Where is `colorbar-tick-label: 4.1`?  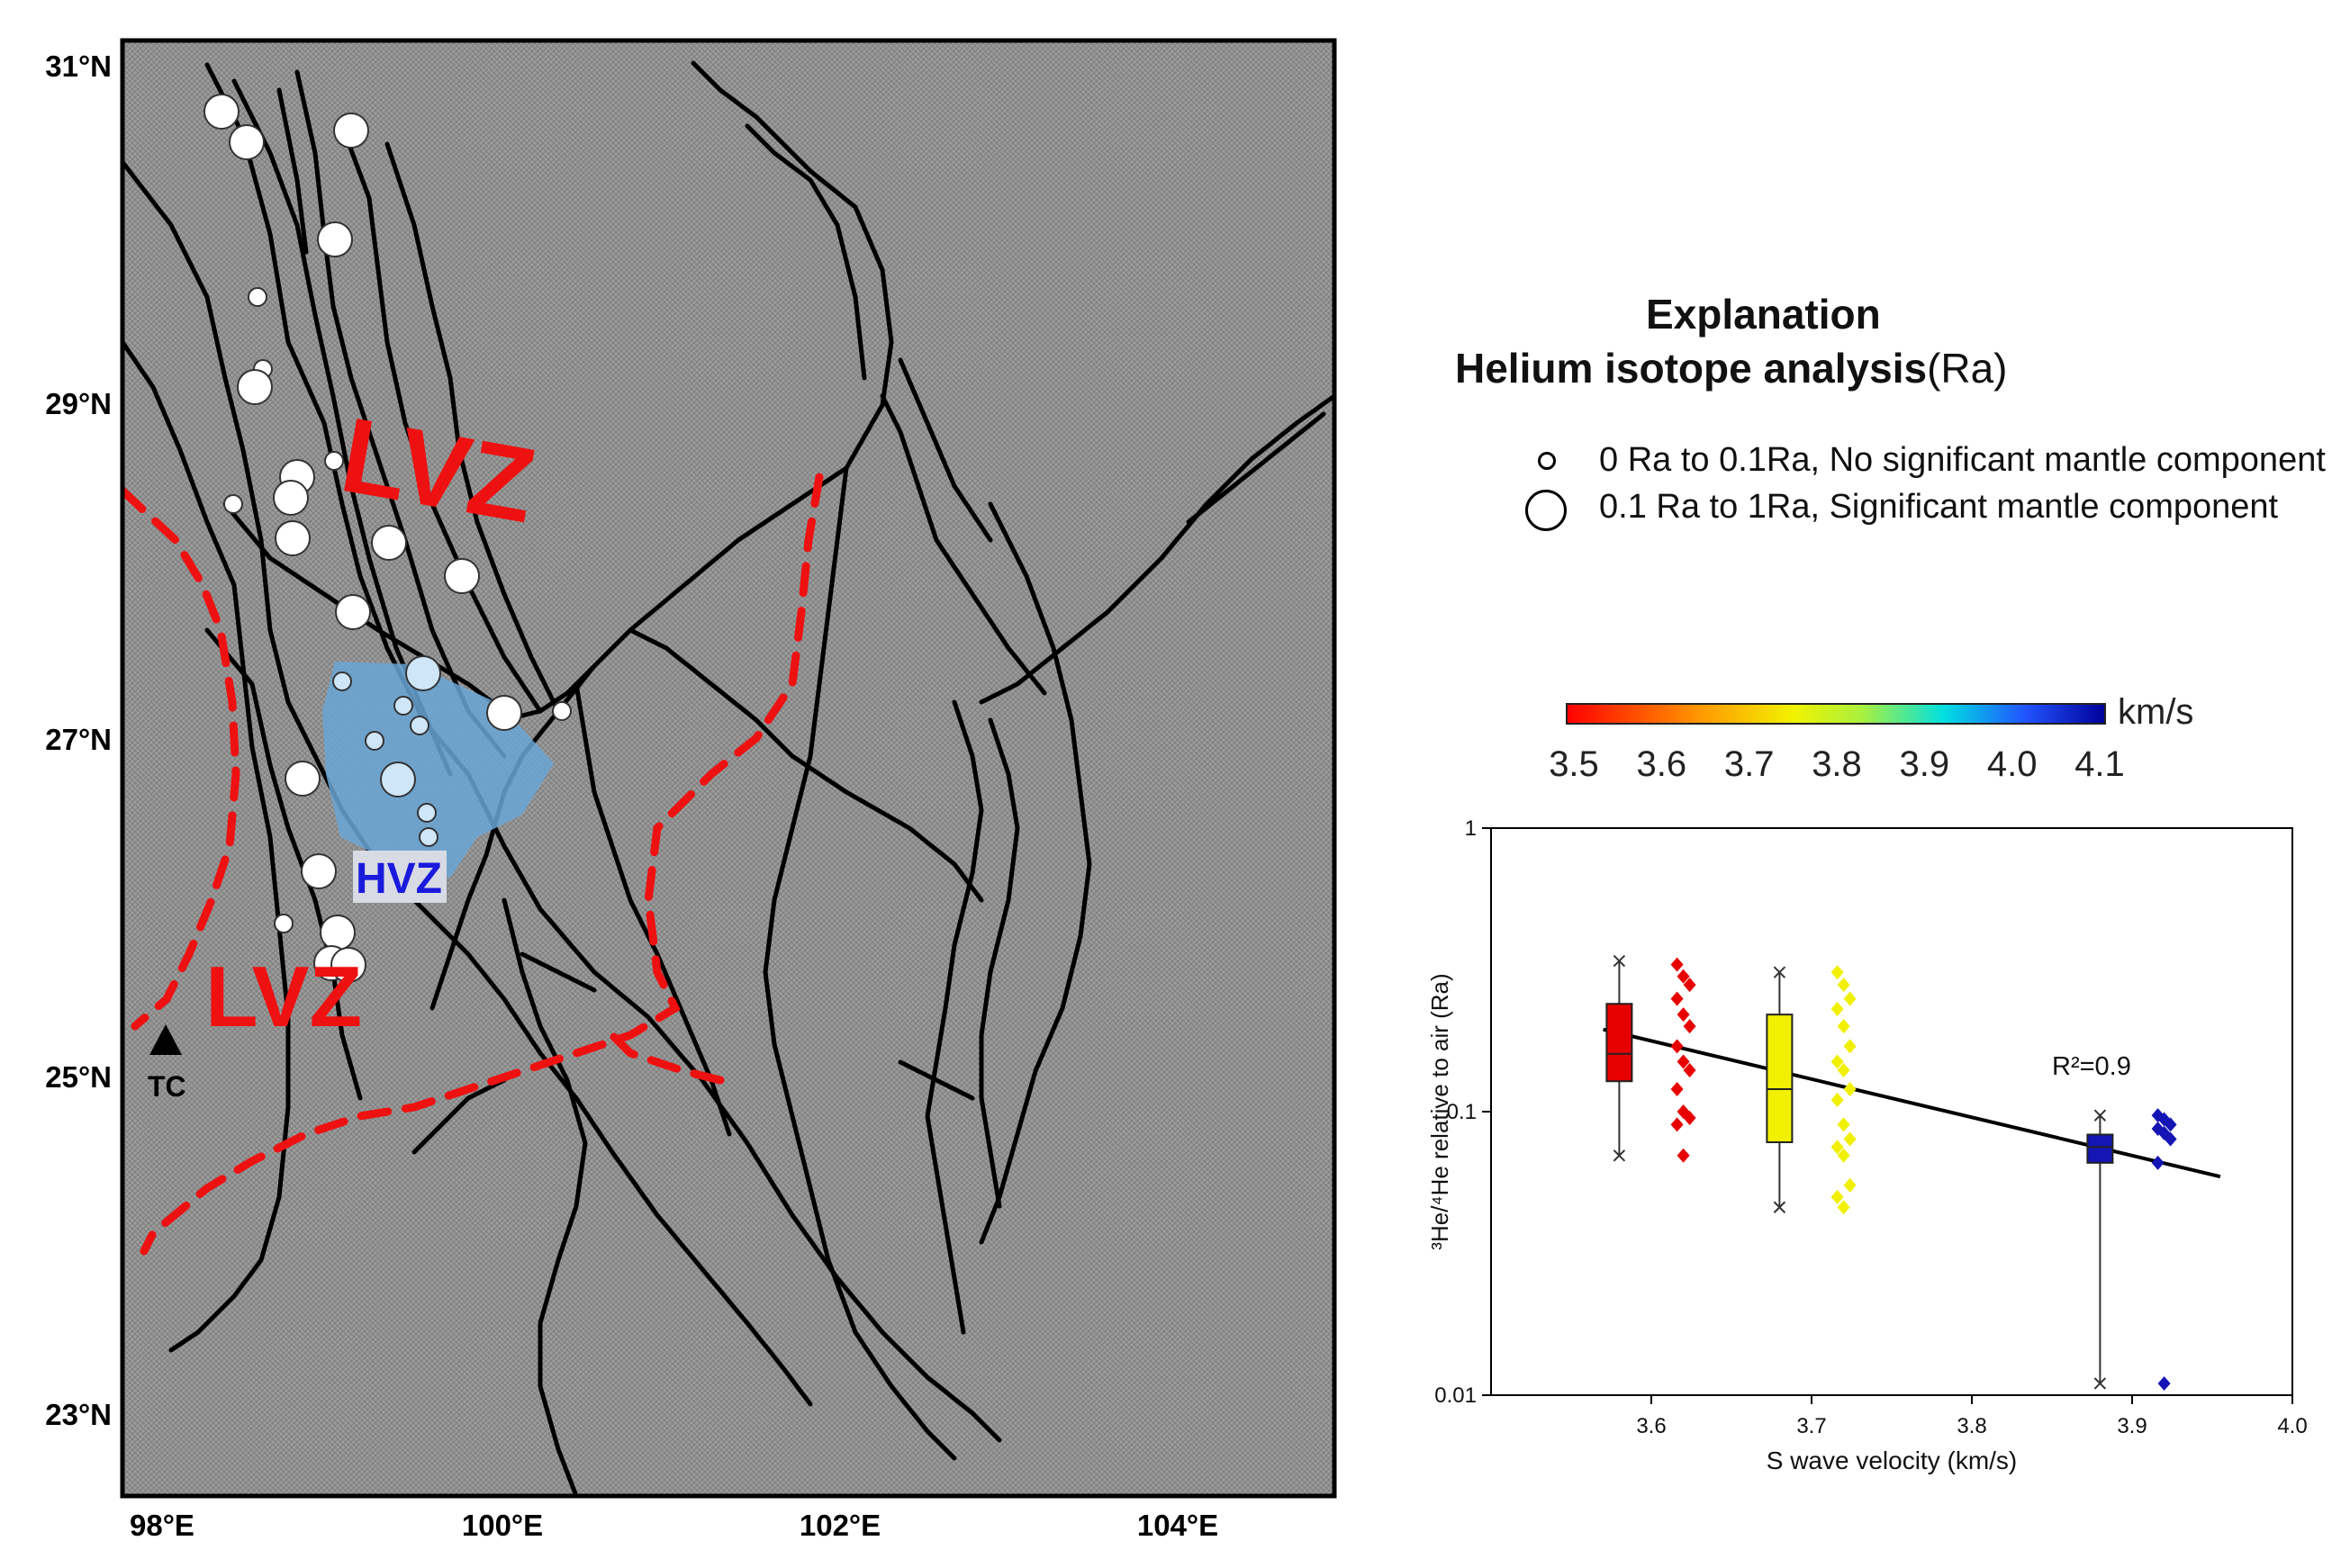 colorbar-tick-label: 4.1 is located at coordinates (2099, 764).